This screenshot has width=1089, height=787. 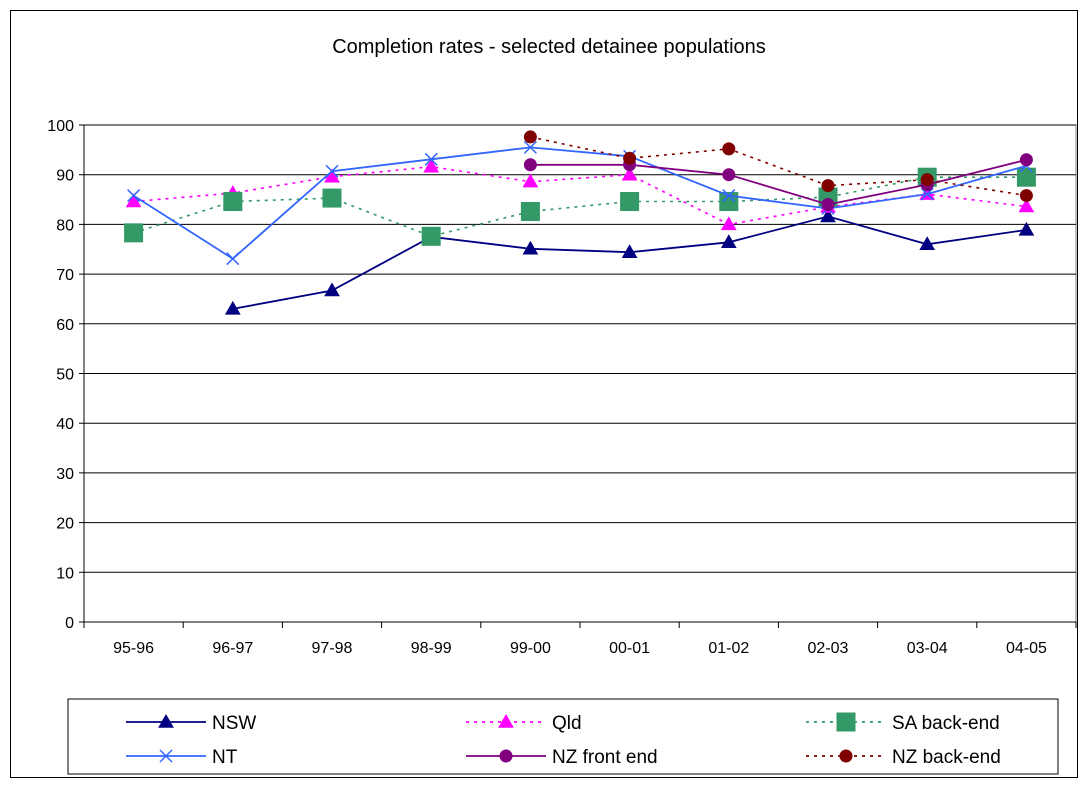 I want to click on legend-label: NSW, so click(x=234, y=723).